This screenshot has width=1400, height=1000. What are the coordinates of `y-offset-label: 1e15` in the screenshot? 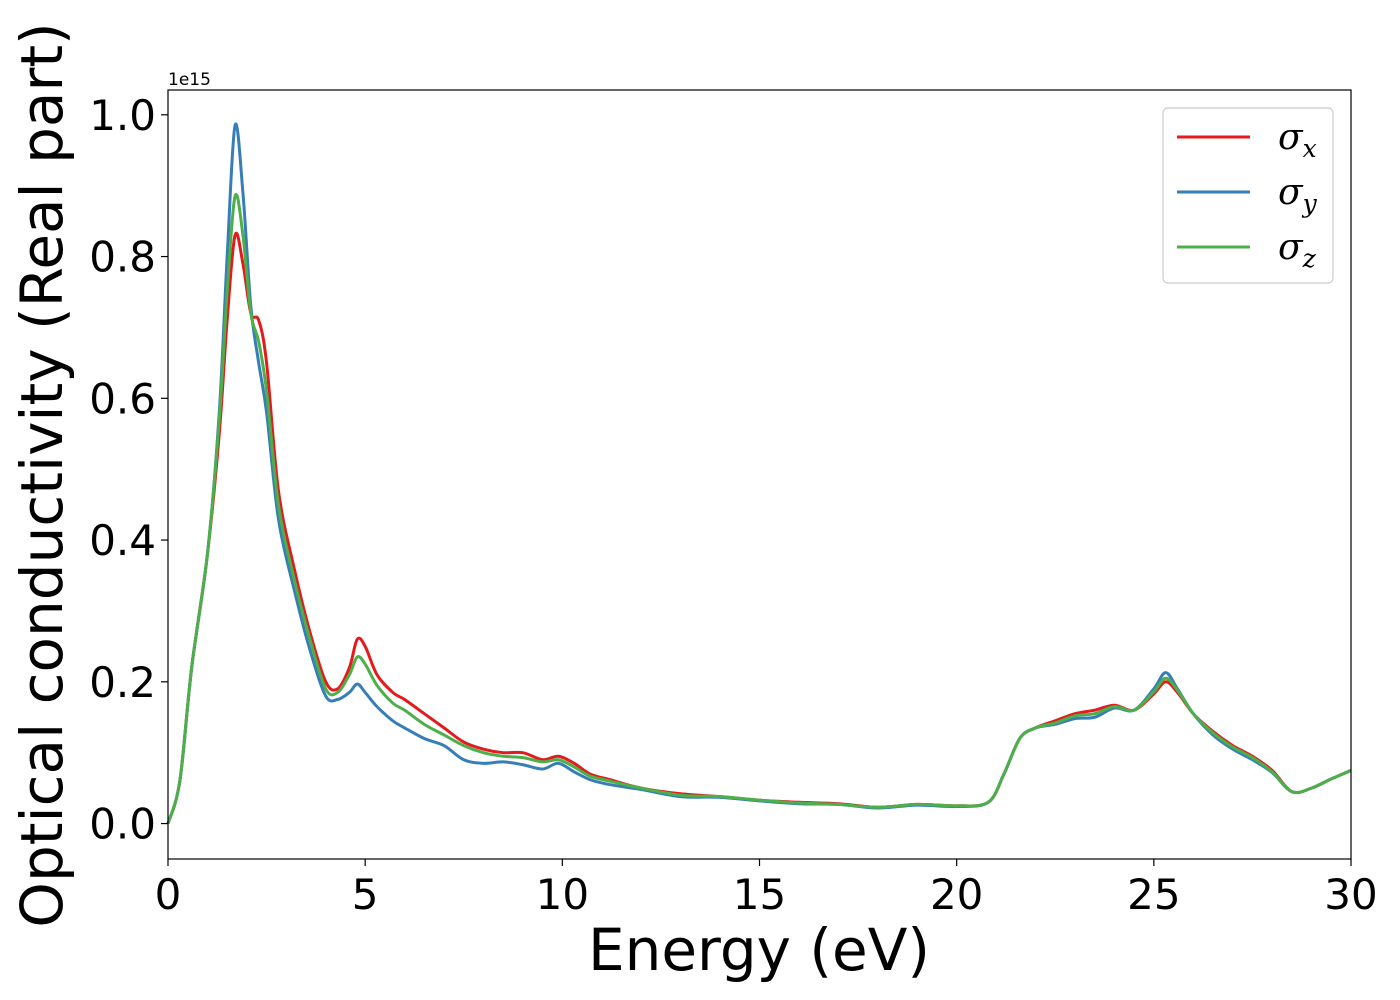 It's located at (189, 80).